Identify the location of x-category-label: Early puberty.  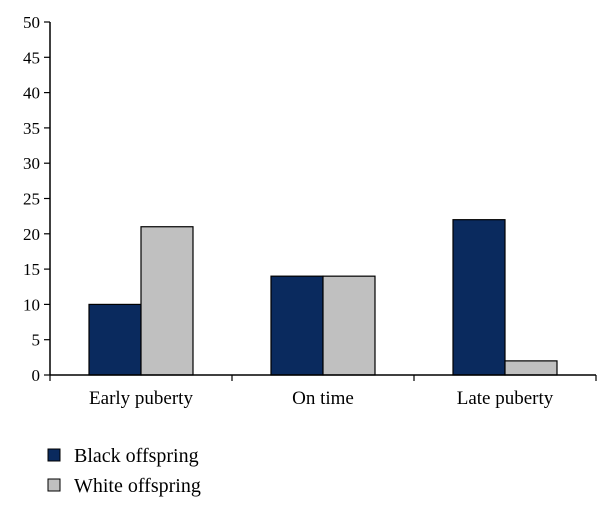
(141, 398).